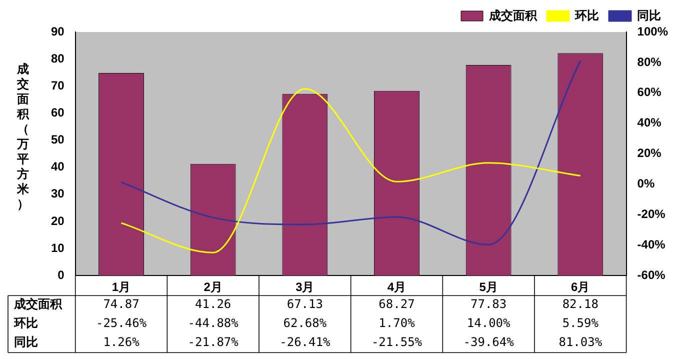 The height and width of the screenshot is (359, 681). Describe the element at coordinates (646, 183) in the screenshot. I see `y2-tick-label: 0%` at that location.